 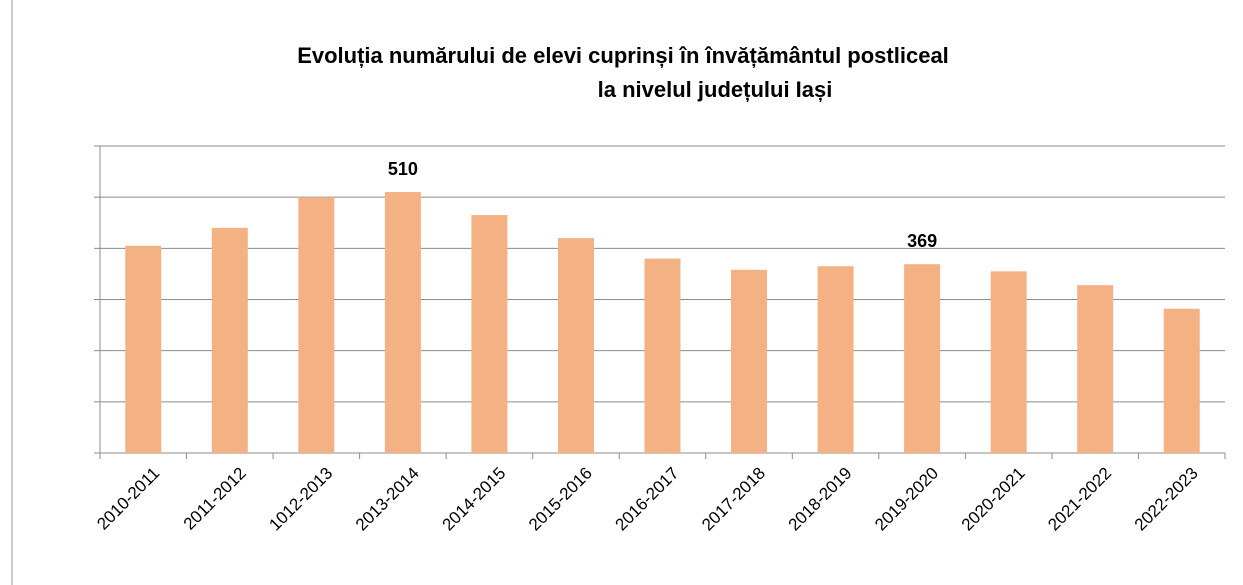 I want to click on data-label: 510, so click(x=403, y=169).